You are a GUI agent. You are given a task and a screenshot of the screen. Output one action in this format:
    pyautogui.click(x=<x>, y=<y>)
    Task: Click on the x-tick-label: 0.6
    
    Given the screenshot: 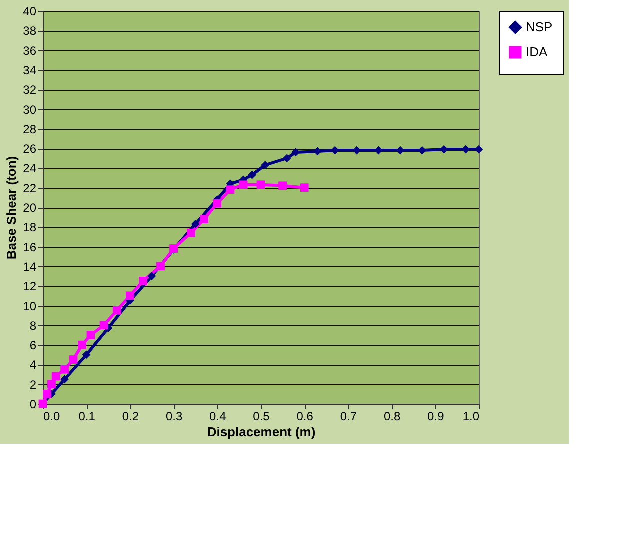 What is the action you would take?
    pyautogui.click(x=305, y=417)
    